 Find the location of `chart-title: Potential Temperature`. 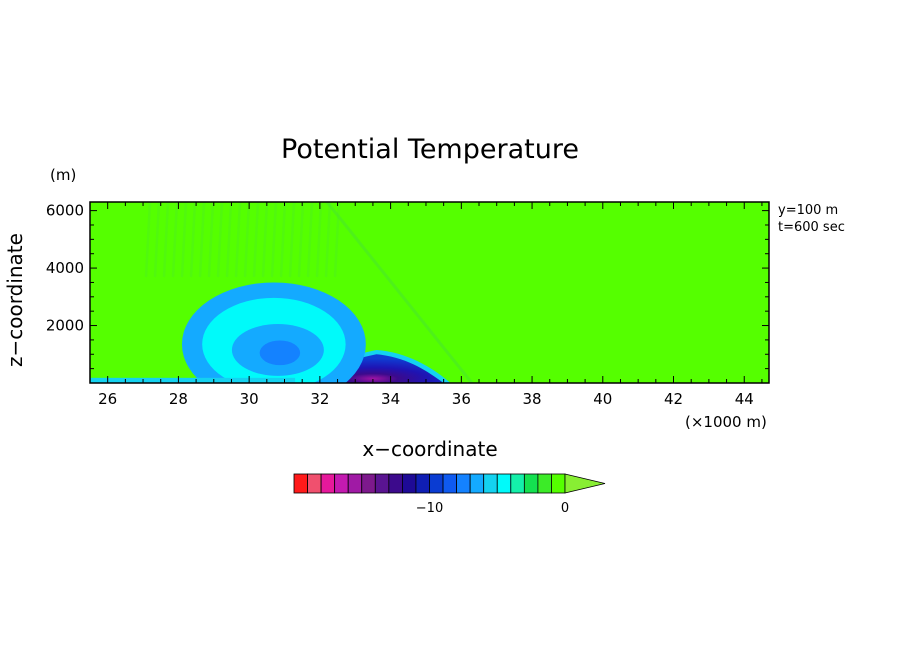

chart-title: Potential Temperature is located at coordinates (430, 149).